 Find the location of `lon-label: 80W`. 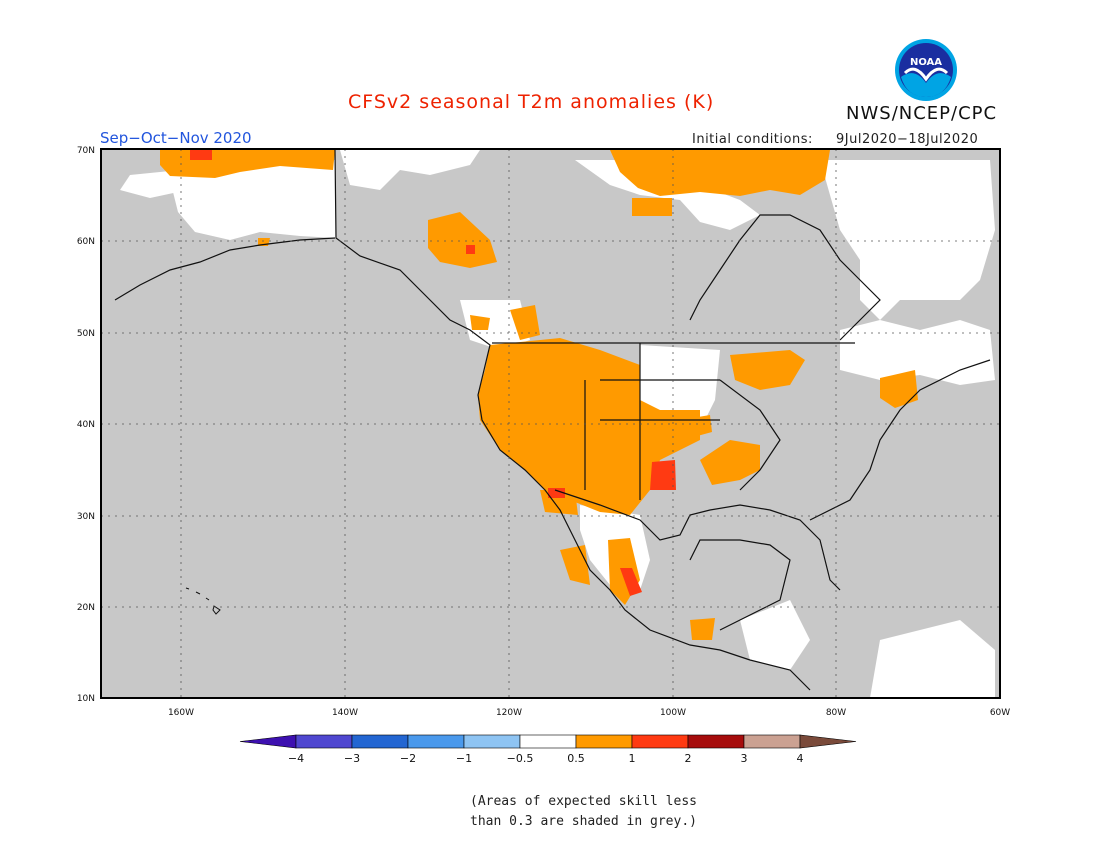

lon-label: 80W is located at coordinates (836, 713).